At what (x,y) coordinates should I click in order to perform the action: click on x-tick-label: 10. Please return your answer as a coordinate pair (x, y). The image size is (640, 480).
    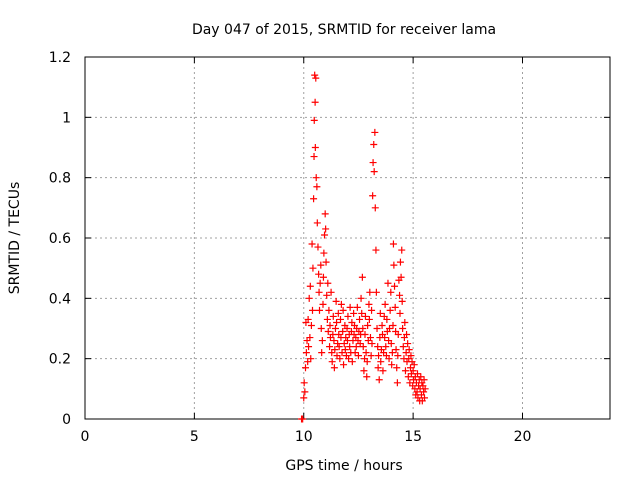
    Looking at the image, I should click on (304, 437).